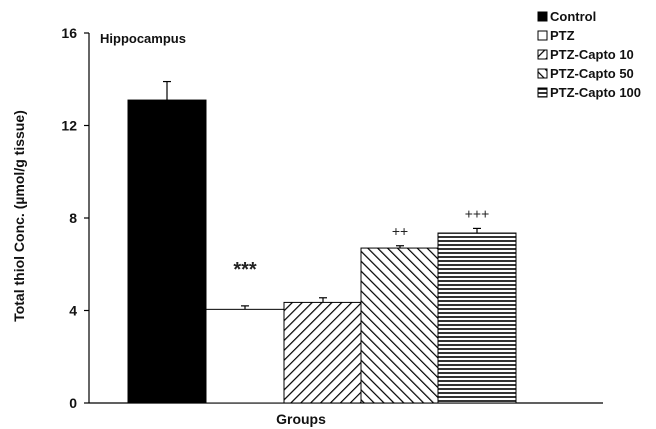  What do you see at coordinates (595, 92) in the screenshot?
I see `legend-label: PTZ-Capto 100` at bounding box center [595, 92].